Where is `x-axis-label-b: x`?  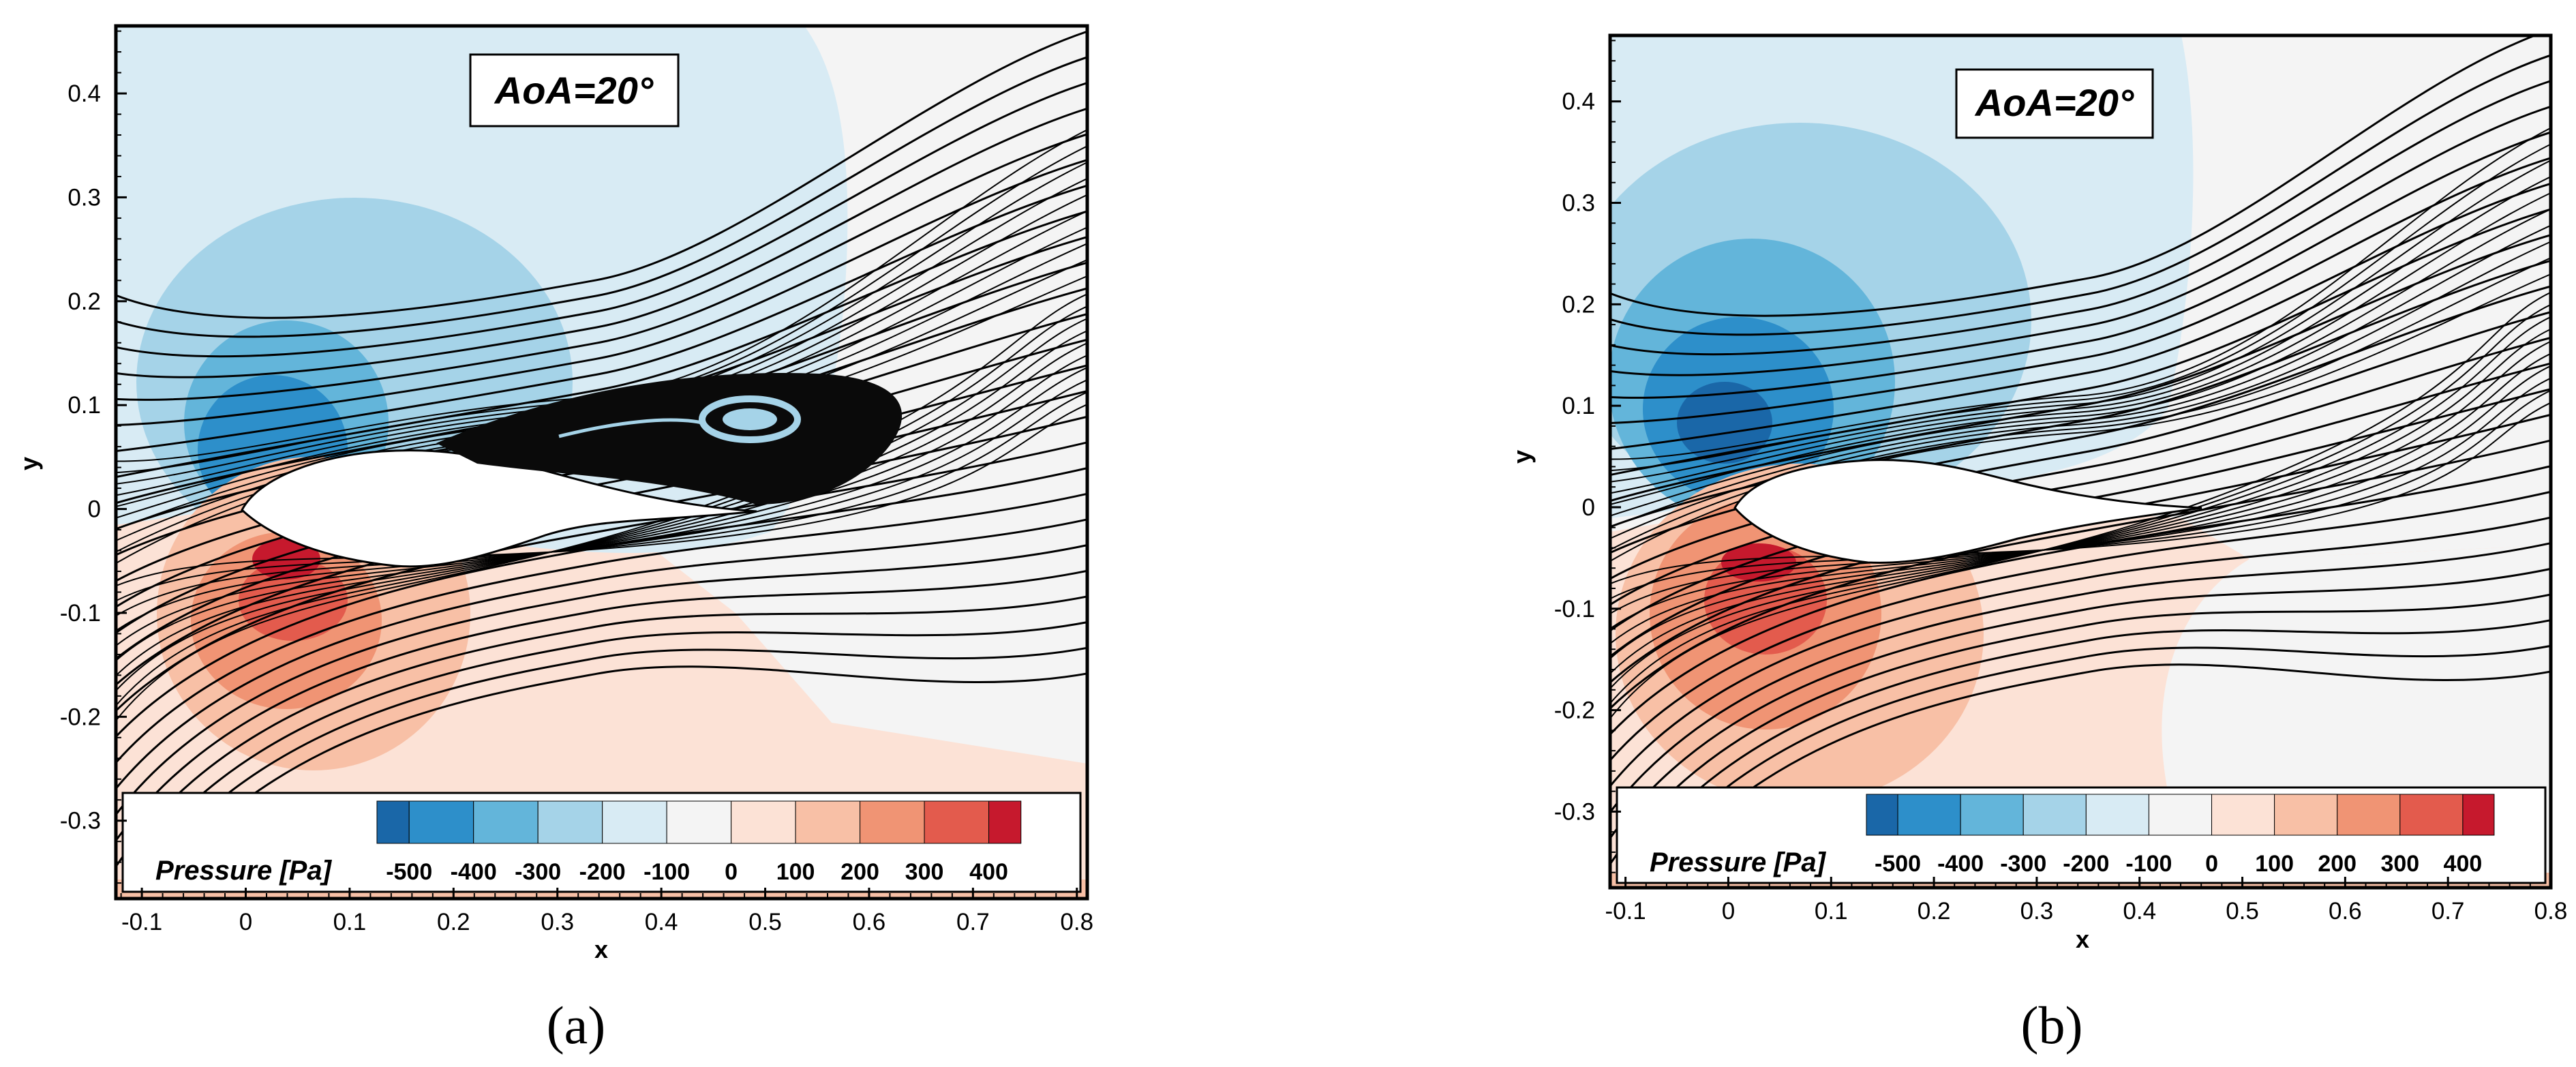
x-axis-label-b: x is located at coordinates (2083, 939).